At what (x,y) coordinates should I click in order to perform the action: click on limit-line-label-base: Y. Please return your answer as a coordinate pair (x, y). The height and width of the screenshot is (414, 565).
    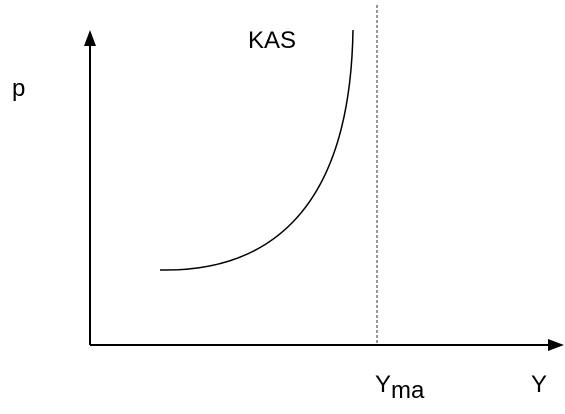
    Looking at the image, I should click on (383, 384).